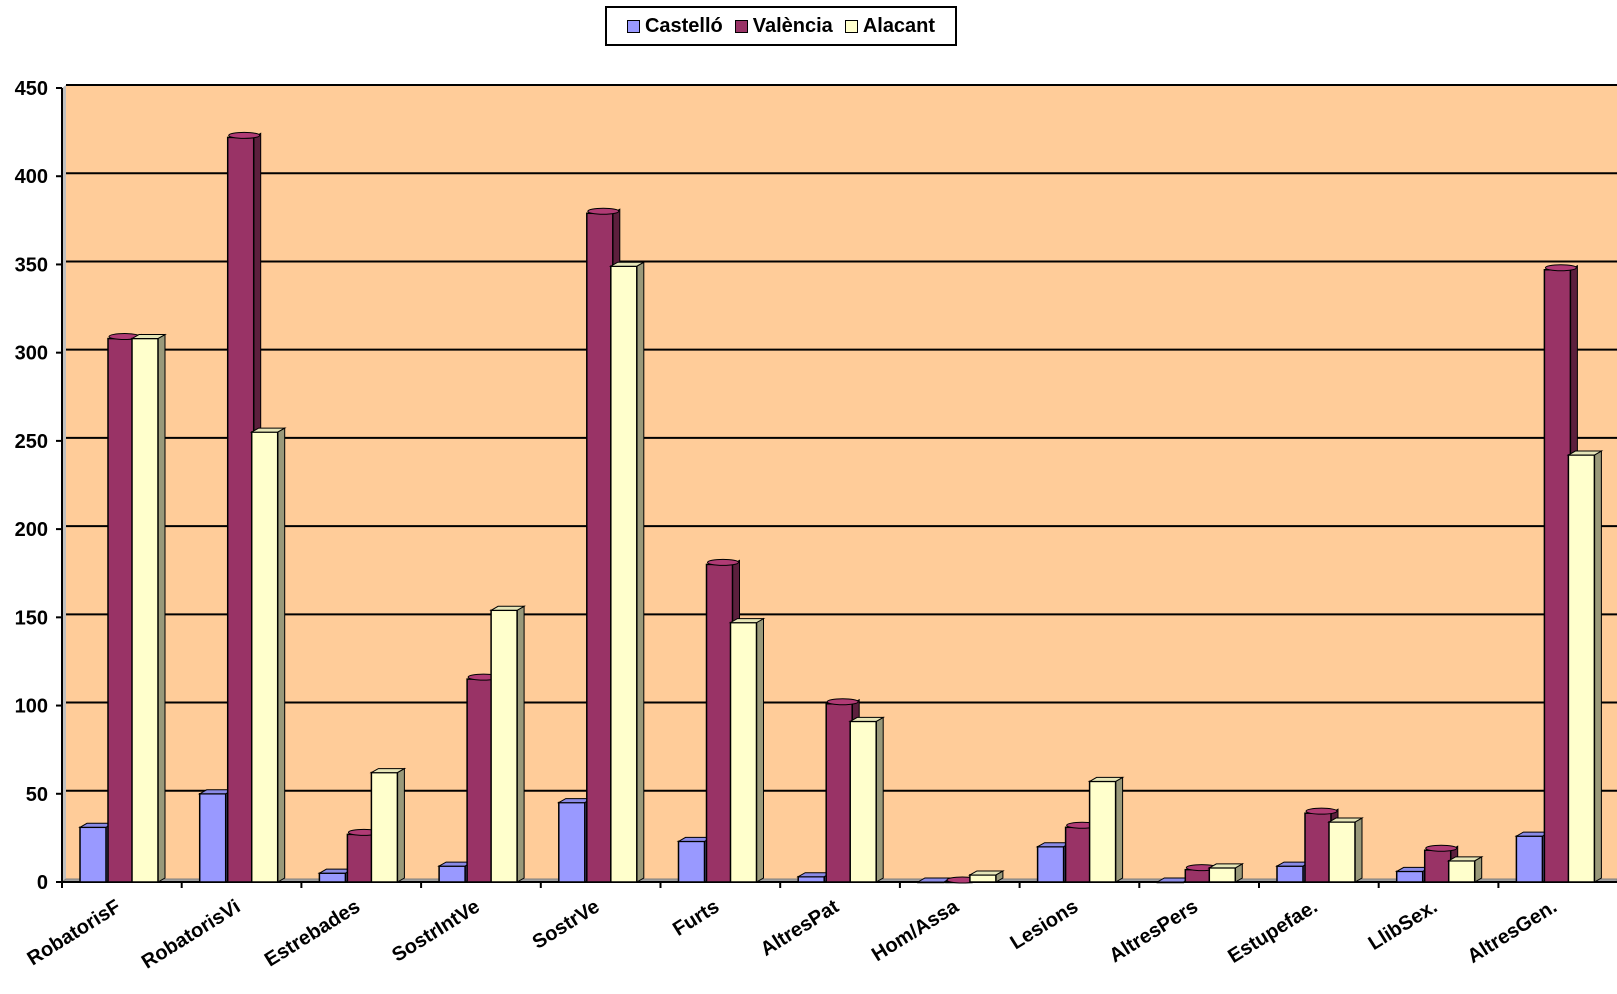  I want to click on y-tick-label: 250, so click(31, 442).